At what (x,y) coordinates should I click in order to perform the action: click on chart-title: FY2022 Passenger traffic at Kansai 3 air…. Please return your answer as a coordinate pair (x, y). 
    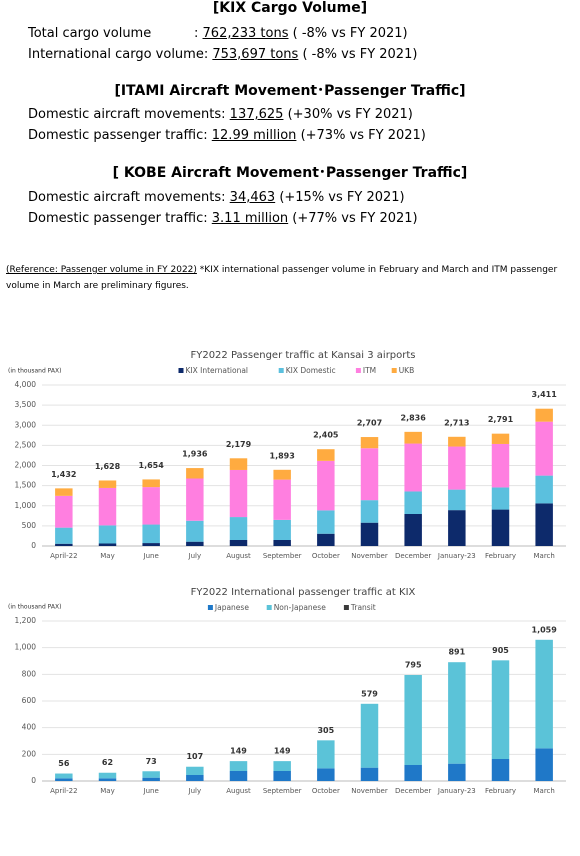
    Looking at the image, I should click on (302, 355).